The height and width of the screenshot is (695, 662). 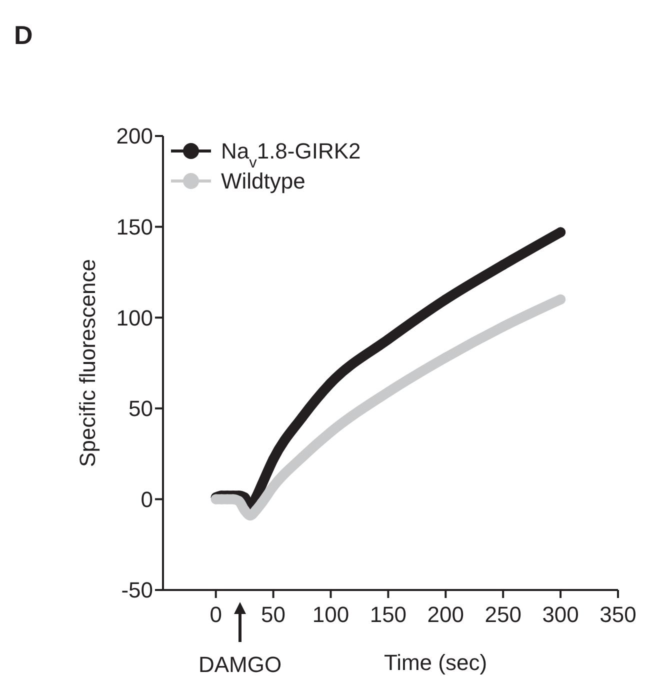 I want to click on y-tick-label: 50, so click(x=140, y=409).